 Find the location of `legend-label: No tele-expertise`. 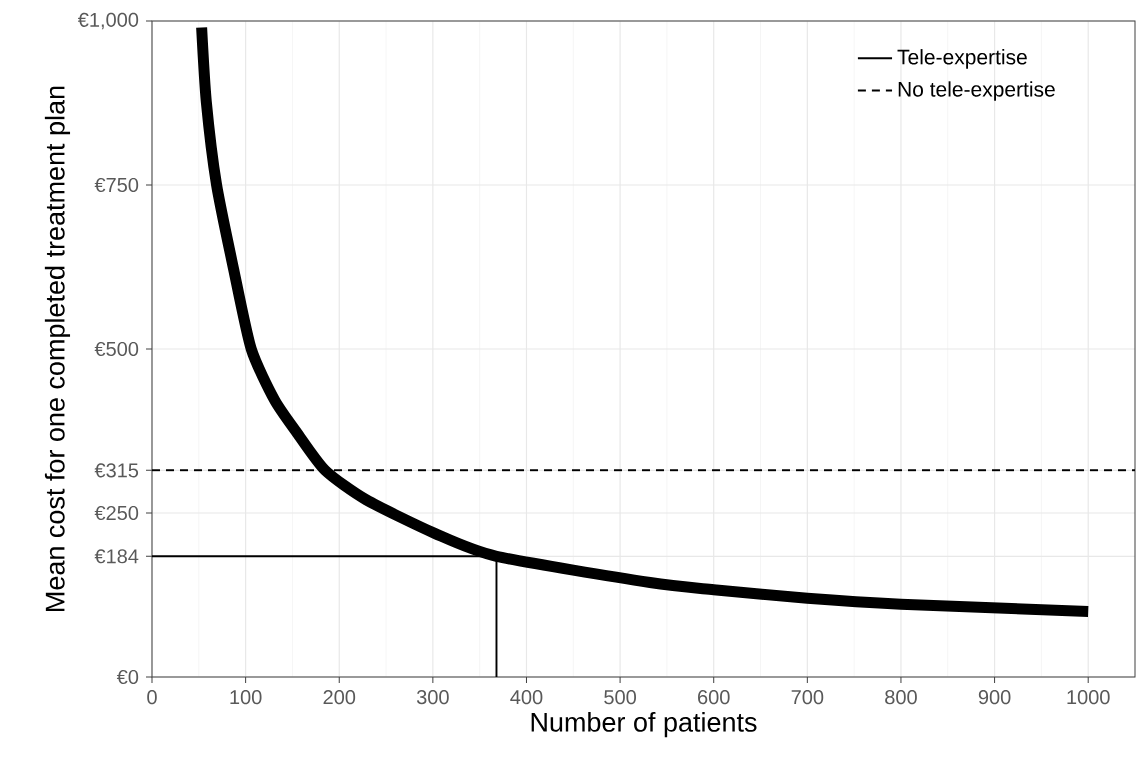

legend-label: No tele-expertise is located at coordinates (976, 91).